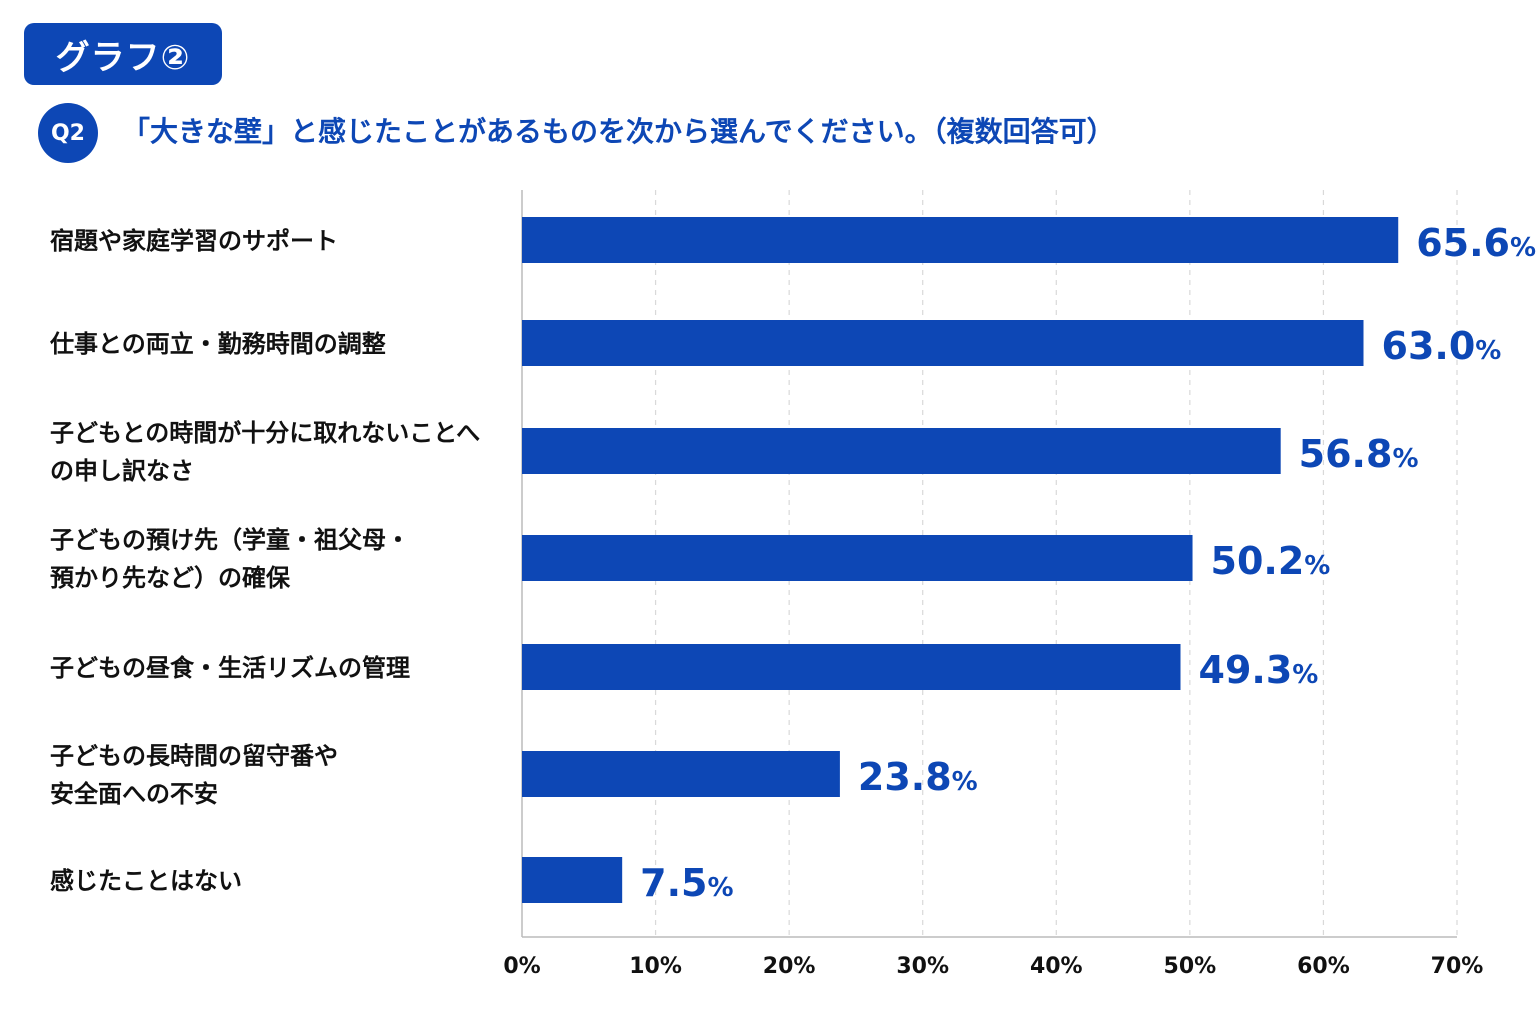 This screenshot has width=1536, height=1024. What do you see at coordinates (655, 966) in the screenshot?
I see `x-tick-label: 10%` at bounding box center [655, 966].